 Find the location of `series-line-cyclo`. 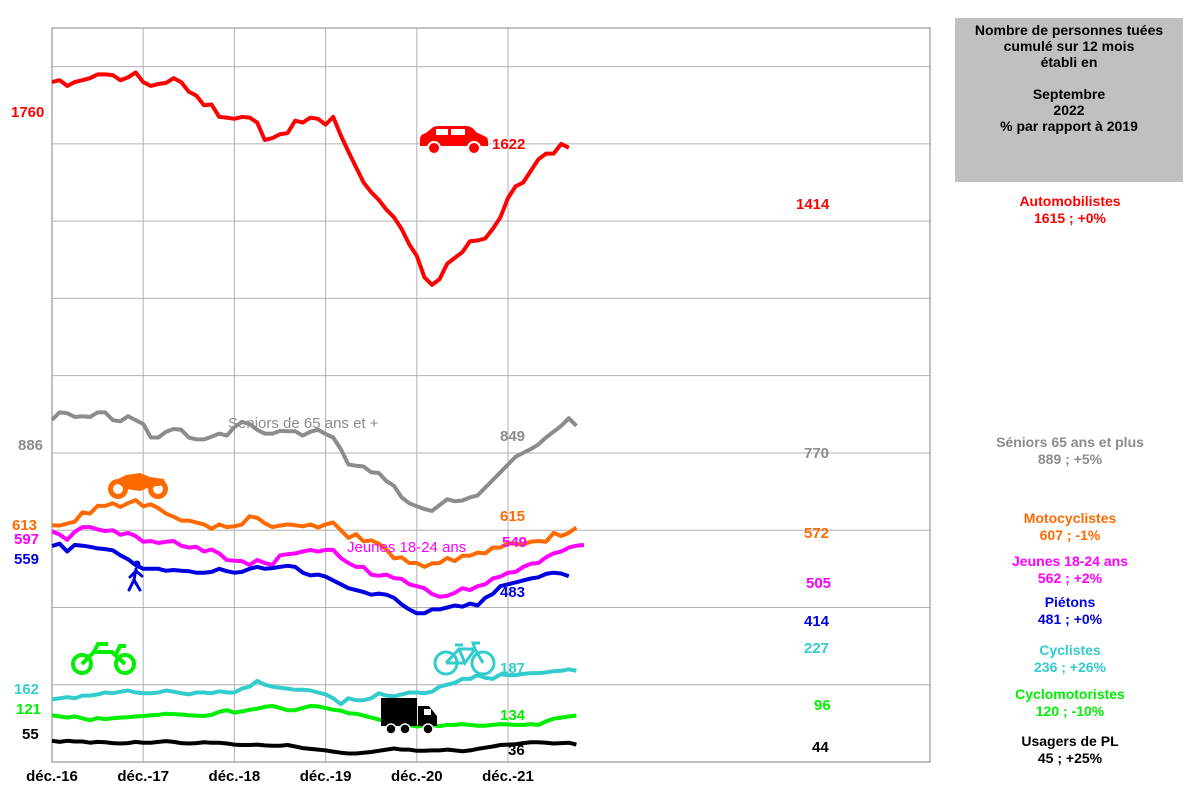

series-line-cyclo is located at coordinates (314, 716).